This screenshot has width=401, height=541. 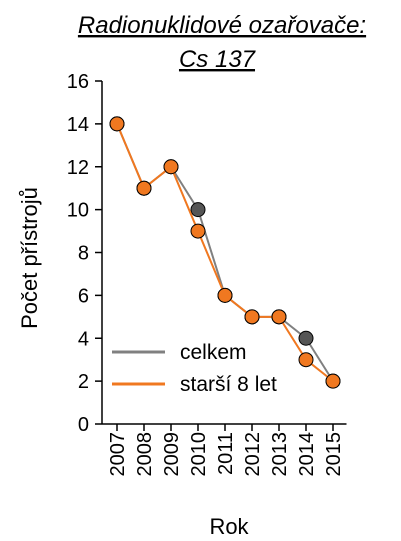 I want to click on y-tick-label: 2, so click(x=83, y=382).